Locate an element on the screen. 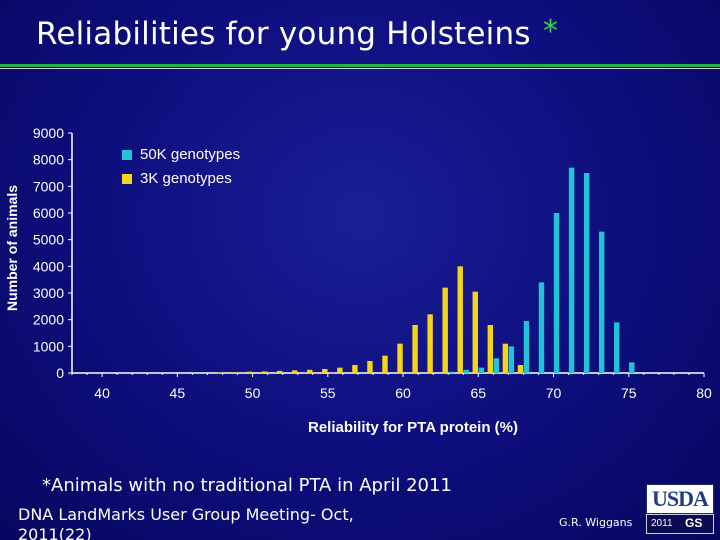 Image resolution: width=720 pixels, height=540 pixels. logo-mark: GS is located at coordinates (694, 523).